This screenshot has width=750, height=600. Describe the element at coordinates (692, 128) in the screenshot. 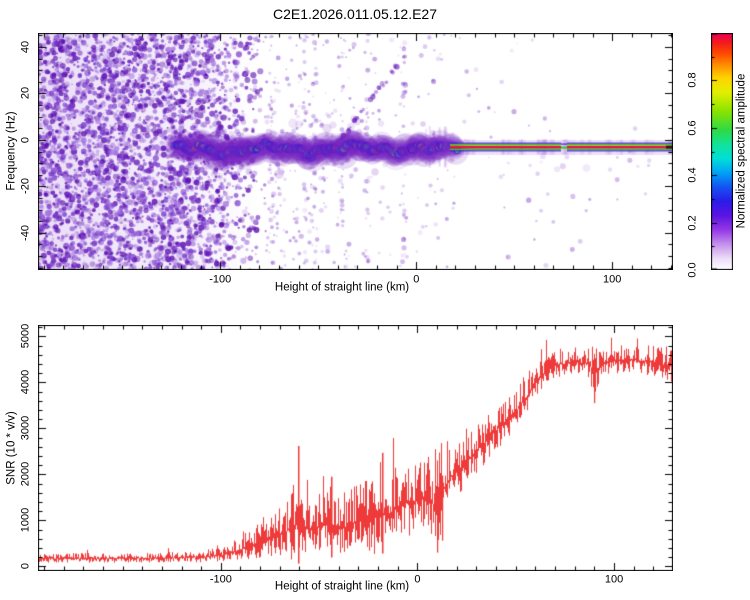

I see `colorbar-tick-label: 0.6` at that location.